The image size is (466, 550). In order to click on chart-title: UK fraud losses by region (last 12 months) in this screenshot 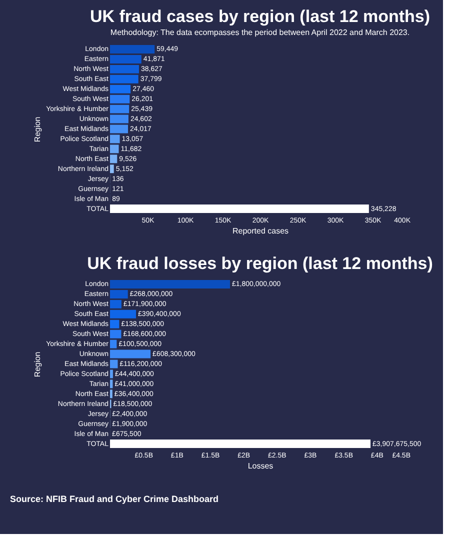, I will do `click(260, 263)`.